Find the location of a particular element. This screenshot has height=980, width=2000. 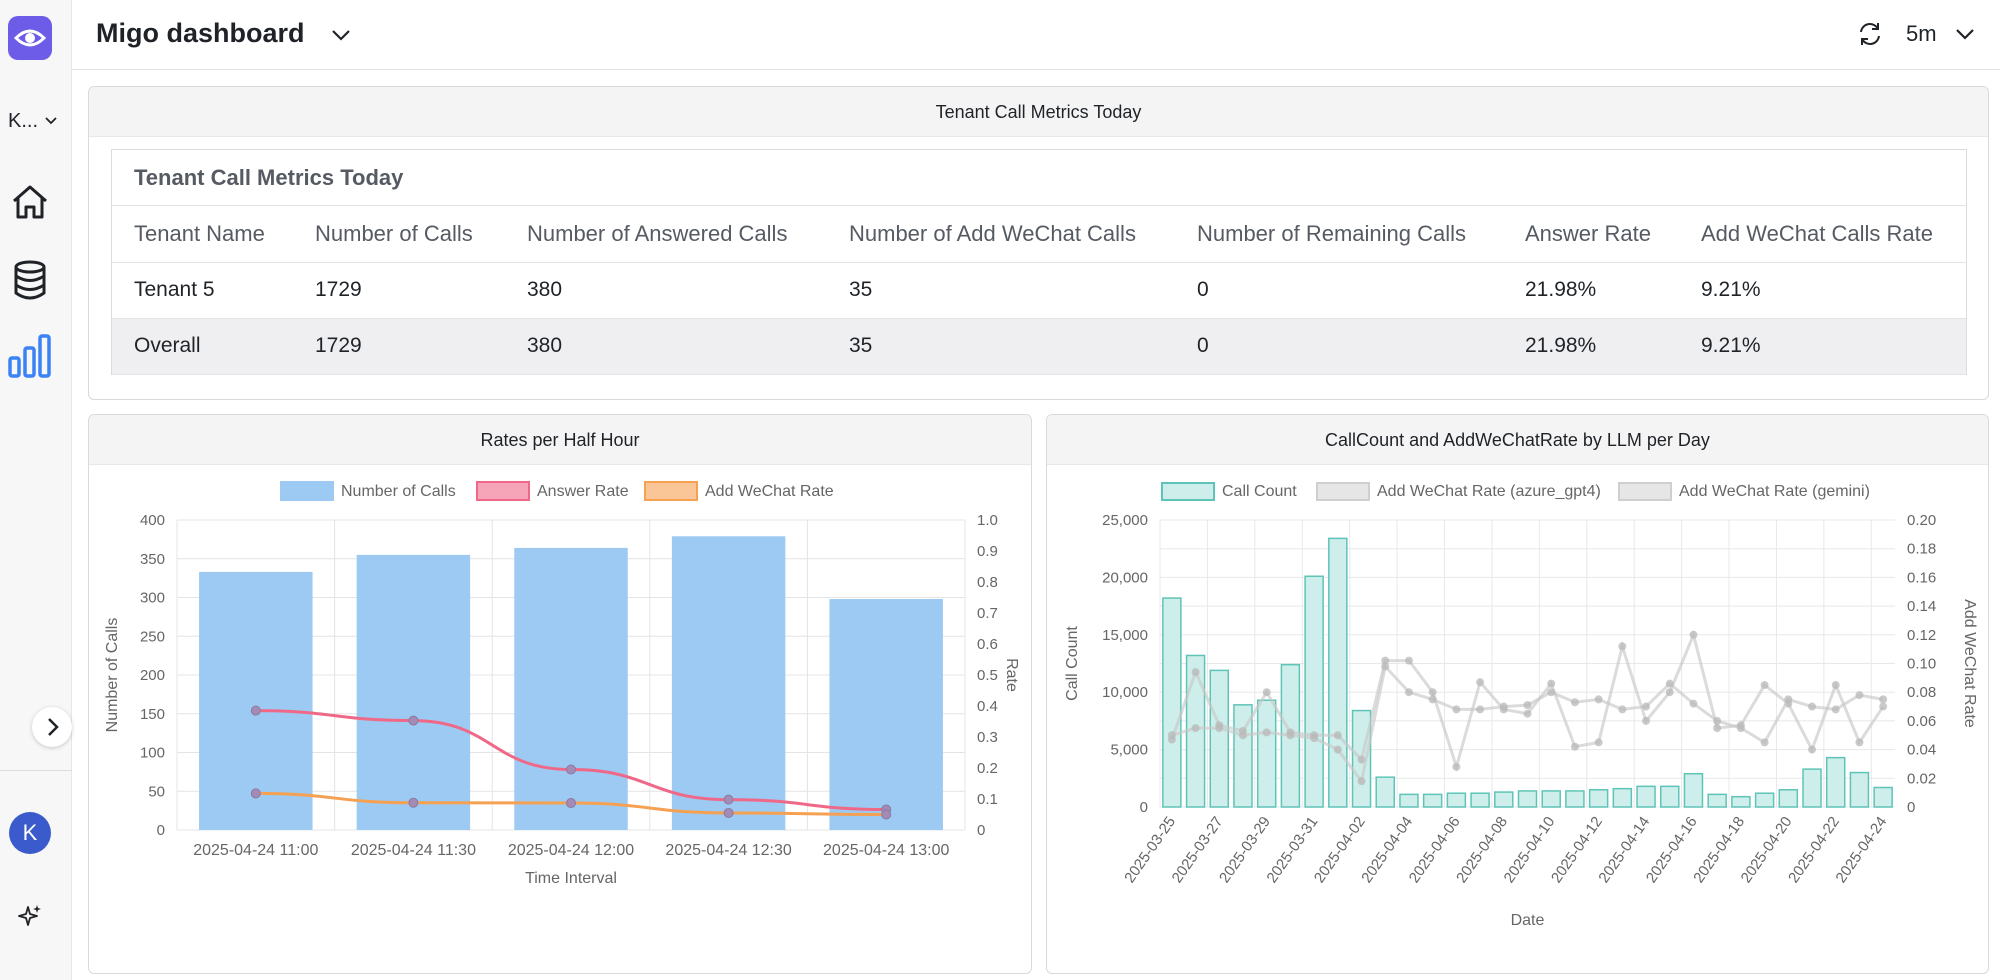

refresh-interval-select: 5m is located at coordinates (1921, 33).